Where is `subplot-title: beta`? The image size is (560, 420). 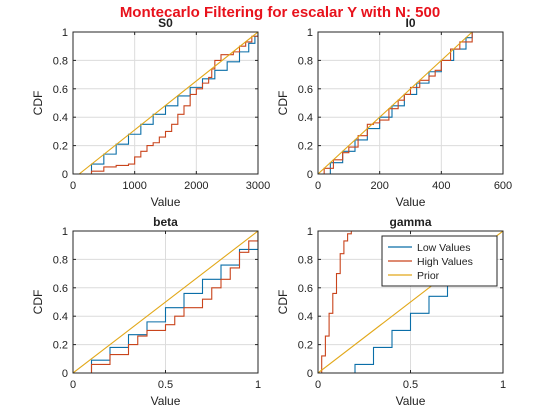 subplot-title: beta is located at coordinates (165, 222).